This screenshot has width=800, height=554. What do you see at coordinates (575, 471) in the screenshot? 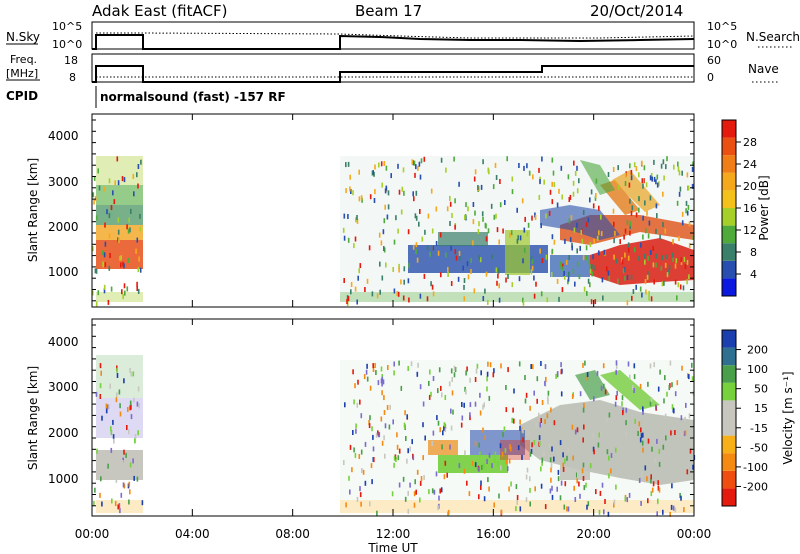
I see `velocity-mark` at bounding box center [575, 471].